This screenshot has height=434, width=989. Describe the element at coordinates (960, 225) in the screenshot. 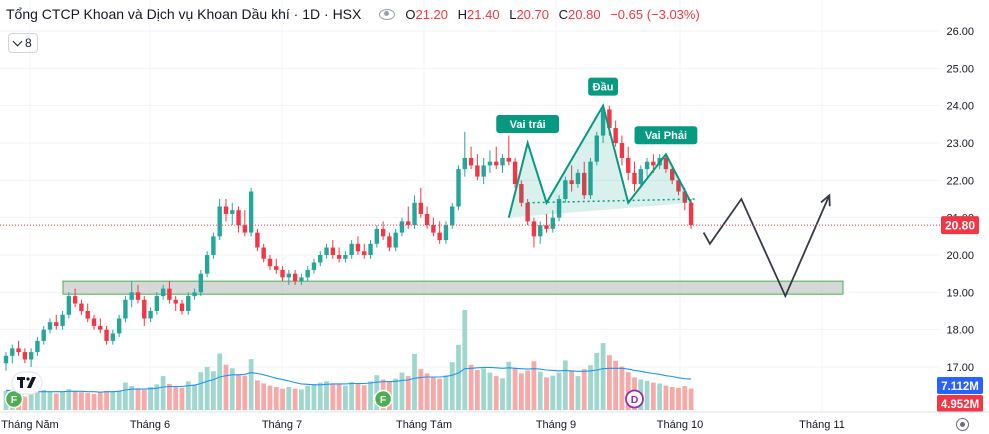

I see `last-price-tag: 20.80` at that location.